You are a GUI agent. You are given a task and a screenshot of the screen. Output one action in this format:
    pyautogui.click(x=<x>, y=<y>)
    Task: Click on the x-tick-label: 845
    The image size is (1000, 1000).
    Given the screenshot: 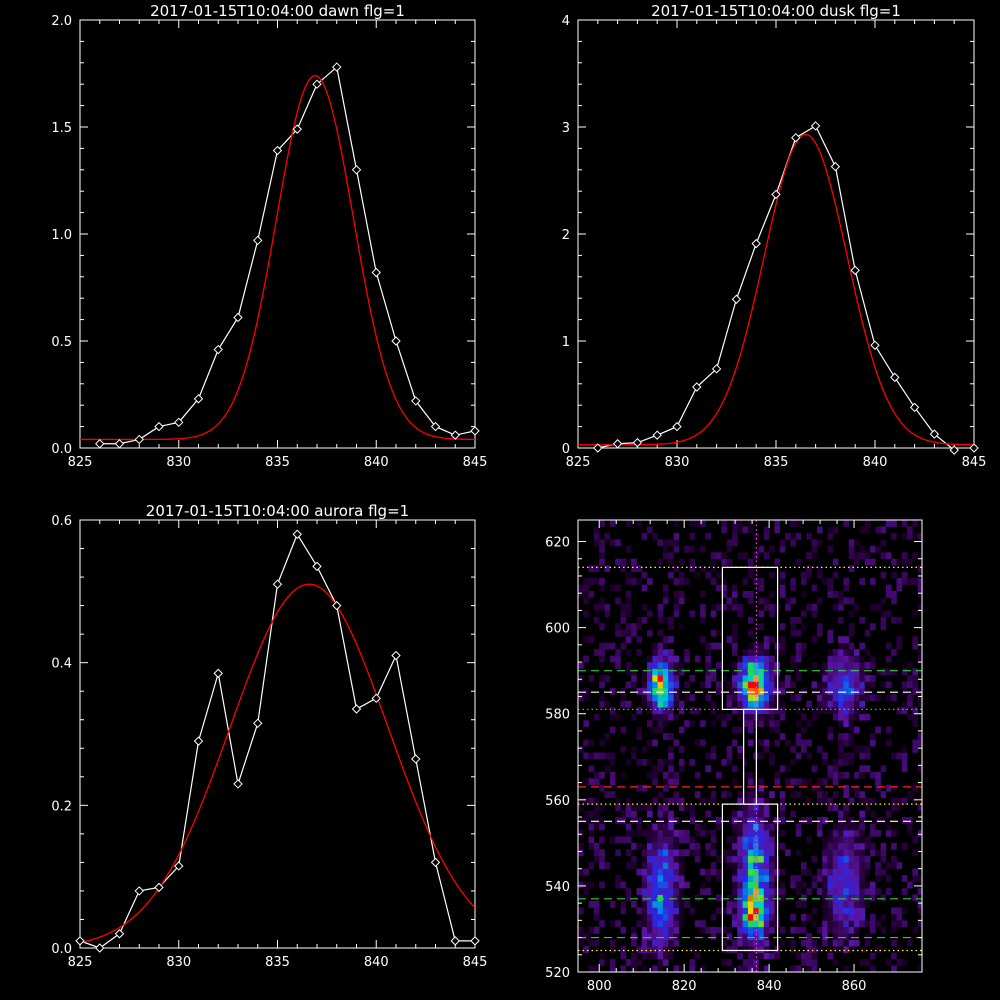 What is the action you would take?
    pyautogui.click(x=475, y=462)
    